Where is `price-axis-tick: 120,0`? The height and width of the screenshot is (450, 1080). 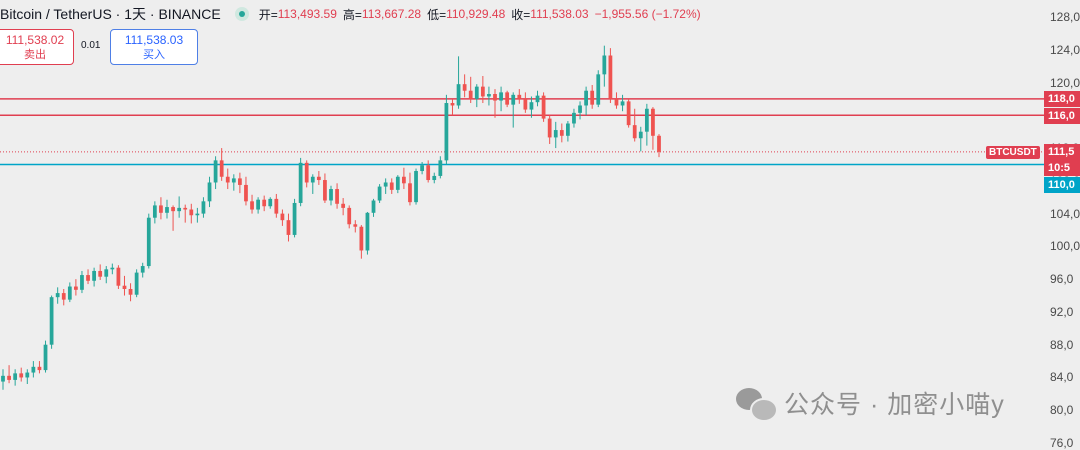 price-axis-tick: 120,0 is located at coordinates (1065, 82).